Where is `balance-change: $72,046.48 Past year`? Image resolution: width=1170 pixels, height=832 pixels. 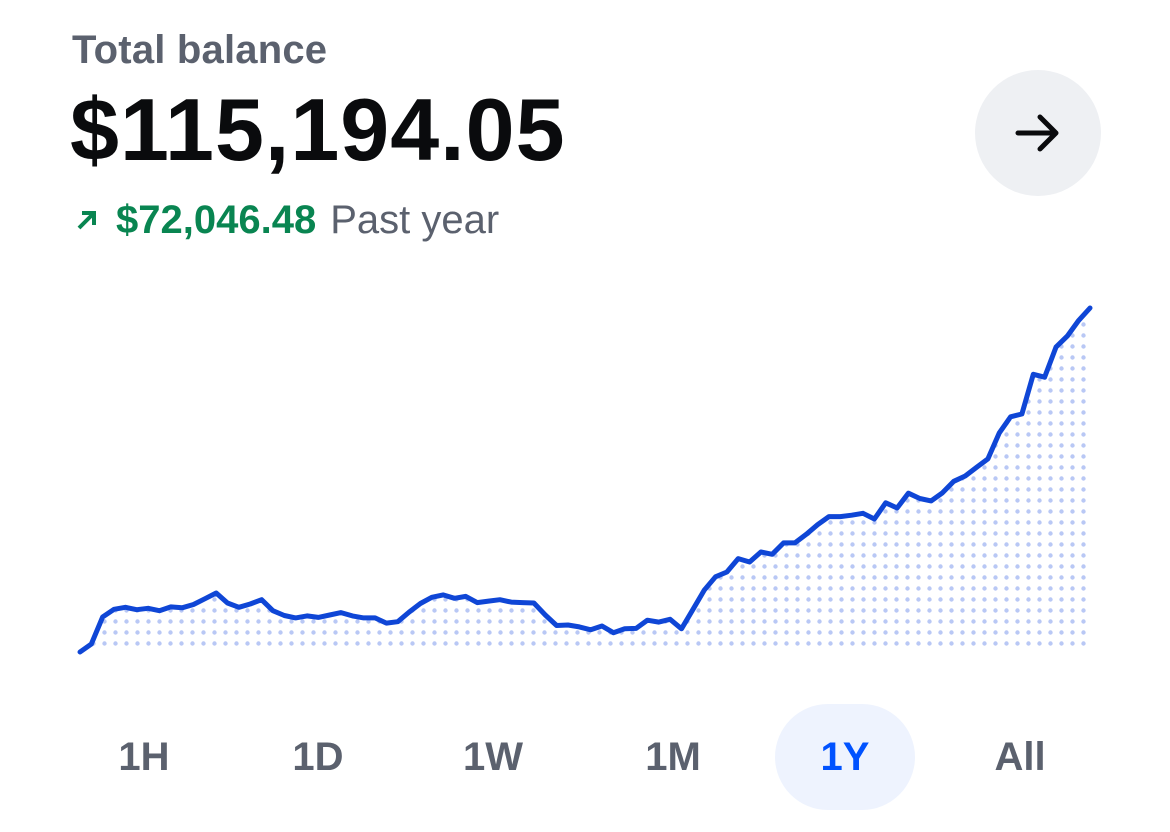 balance-change: $72,046.48 Past year is located at coordinates (285, 220).